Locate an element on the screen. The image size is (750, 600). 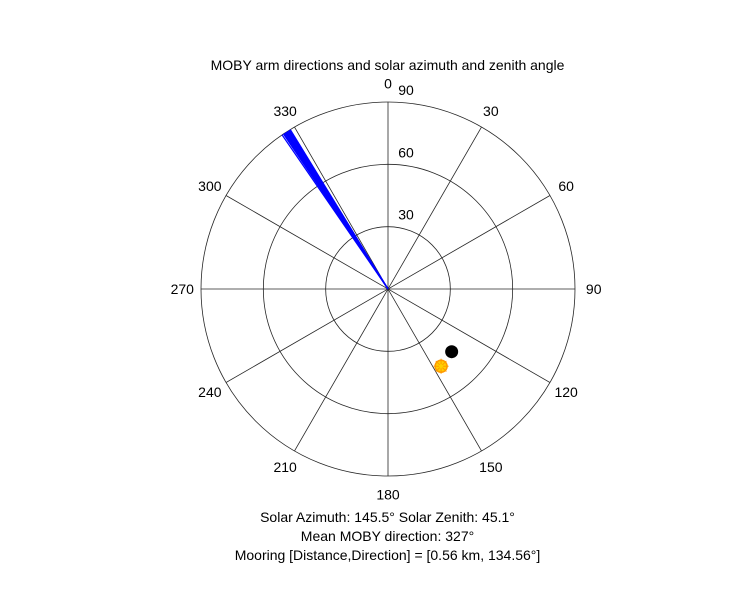
theta-tick-label: 120 is located at coordinates (566, 392).